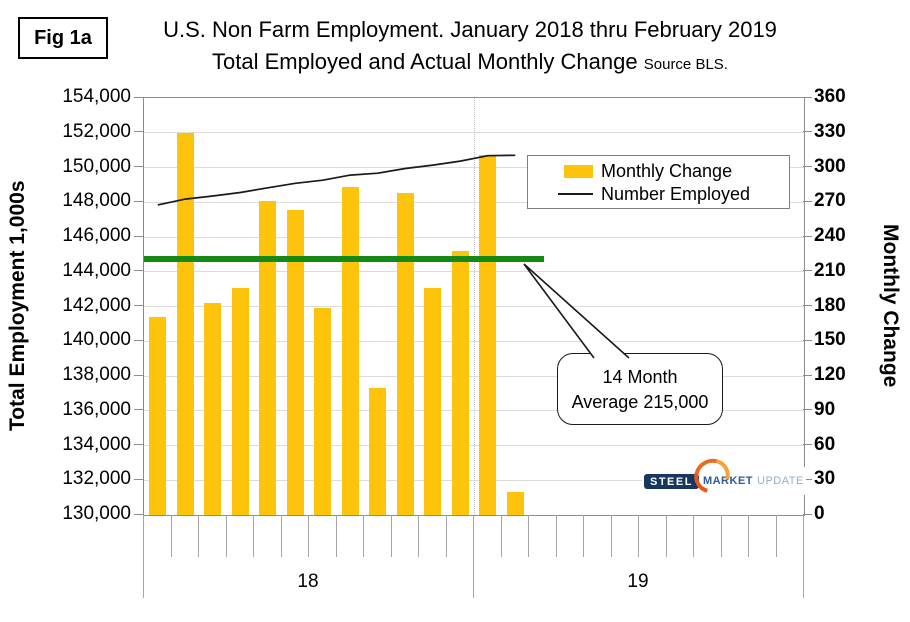  I want to click on right-axis-tick-label: 30, so click(825, 479).